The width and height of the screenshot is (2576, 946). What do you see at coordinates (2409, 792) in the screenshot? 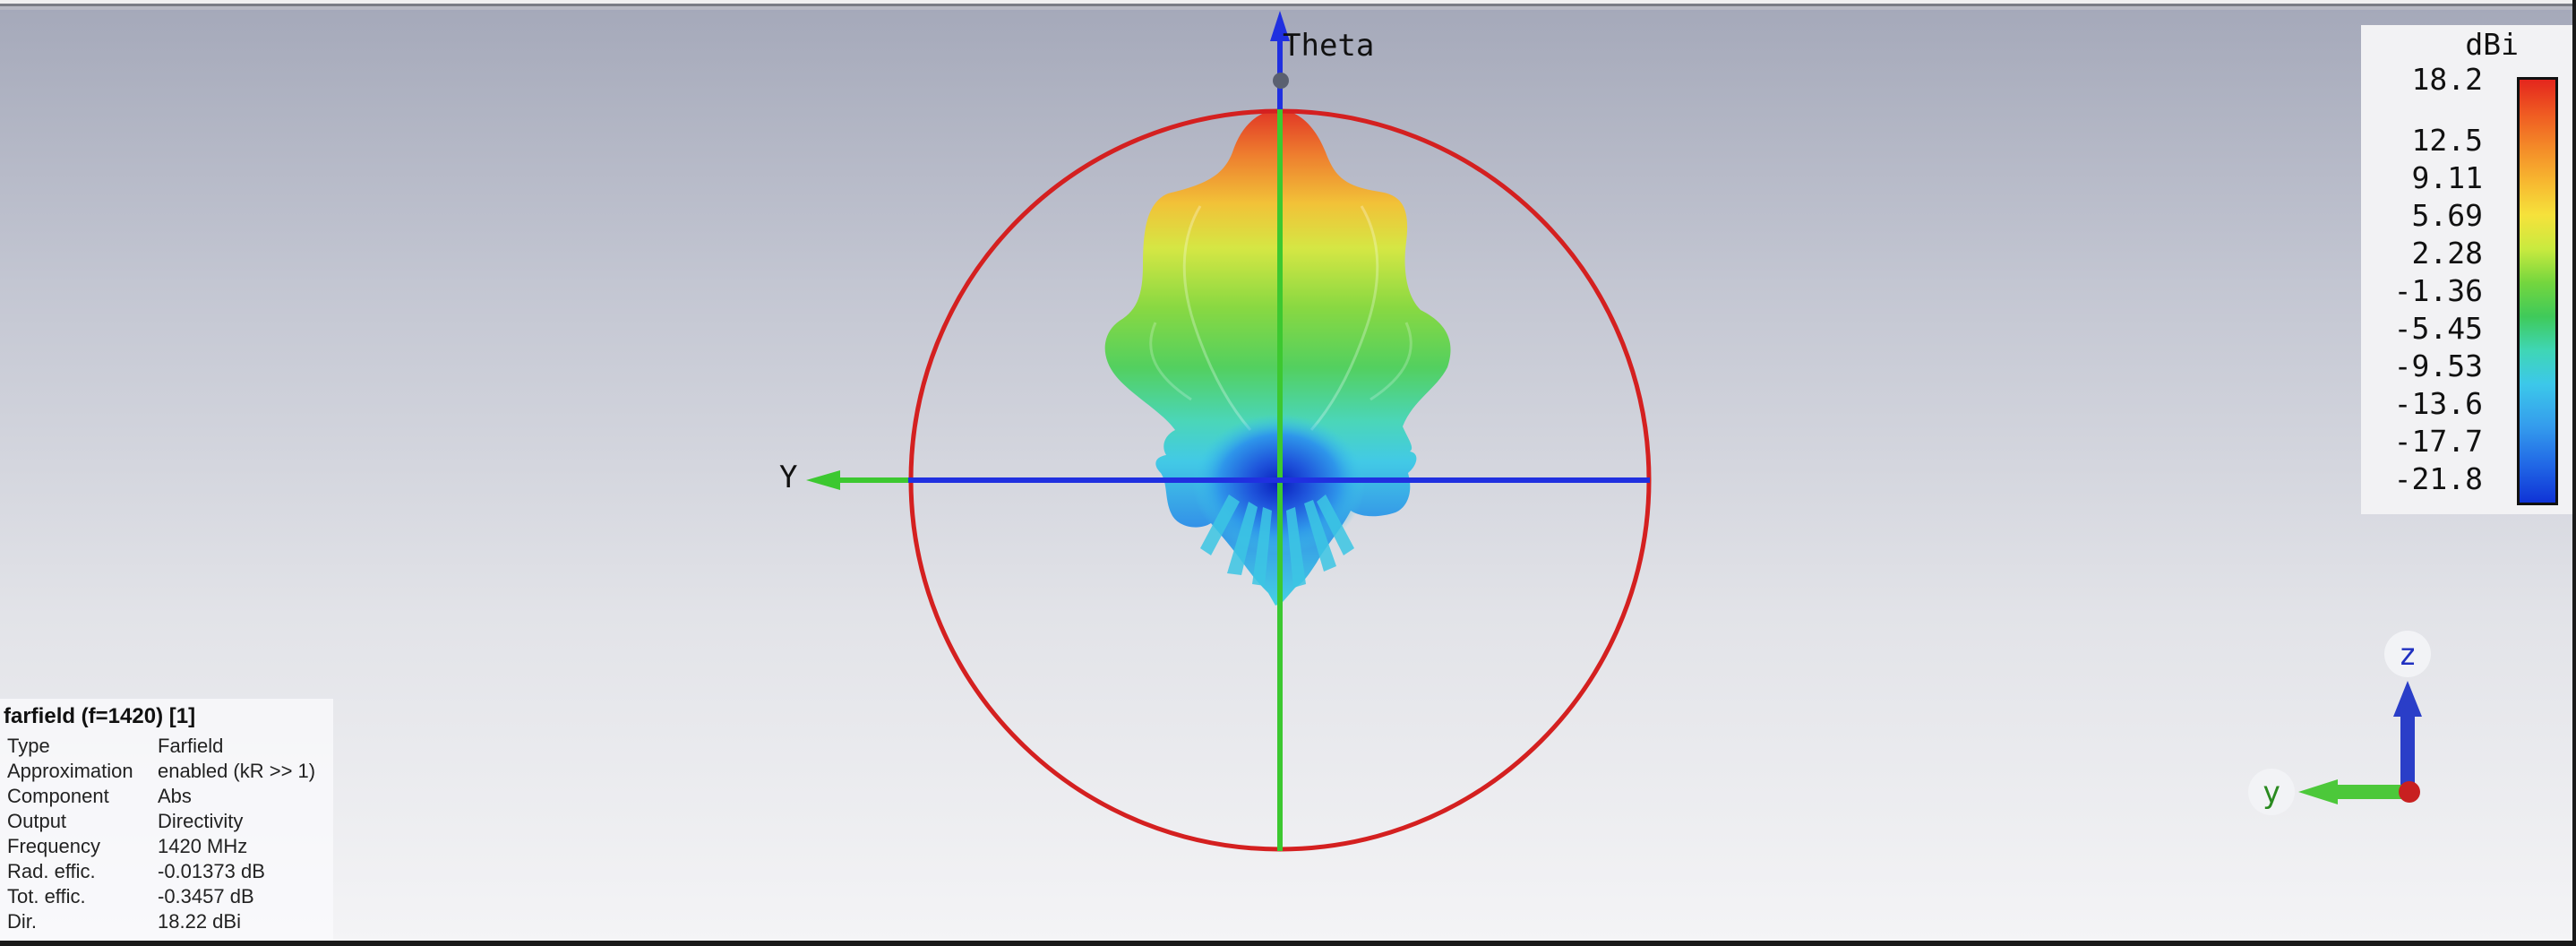
I see `triad-origin` at bounding box center [2409, 792].